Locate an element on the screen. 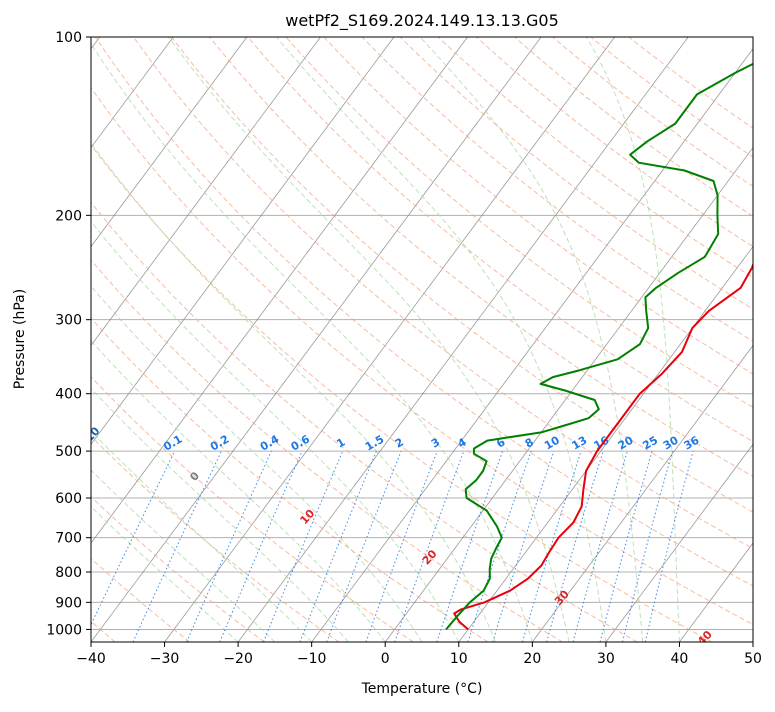 The width and height of the screenshot is (775, 712). chart-title: wetPf2_S169.2024.149.13.13.G05 is located at coordinates (422, 21).